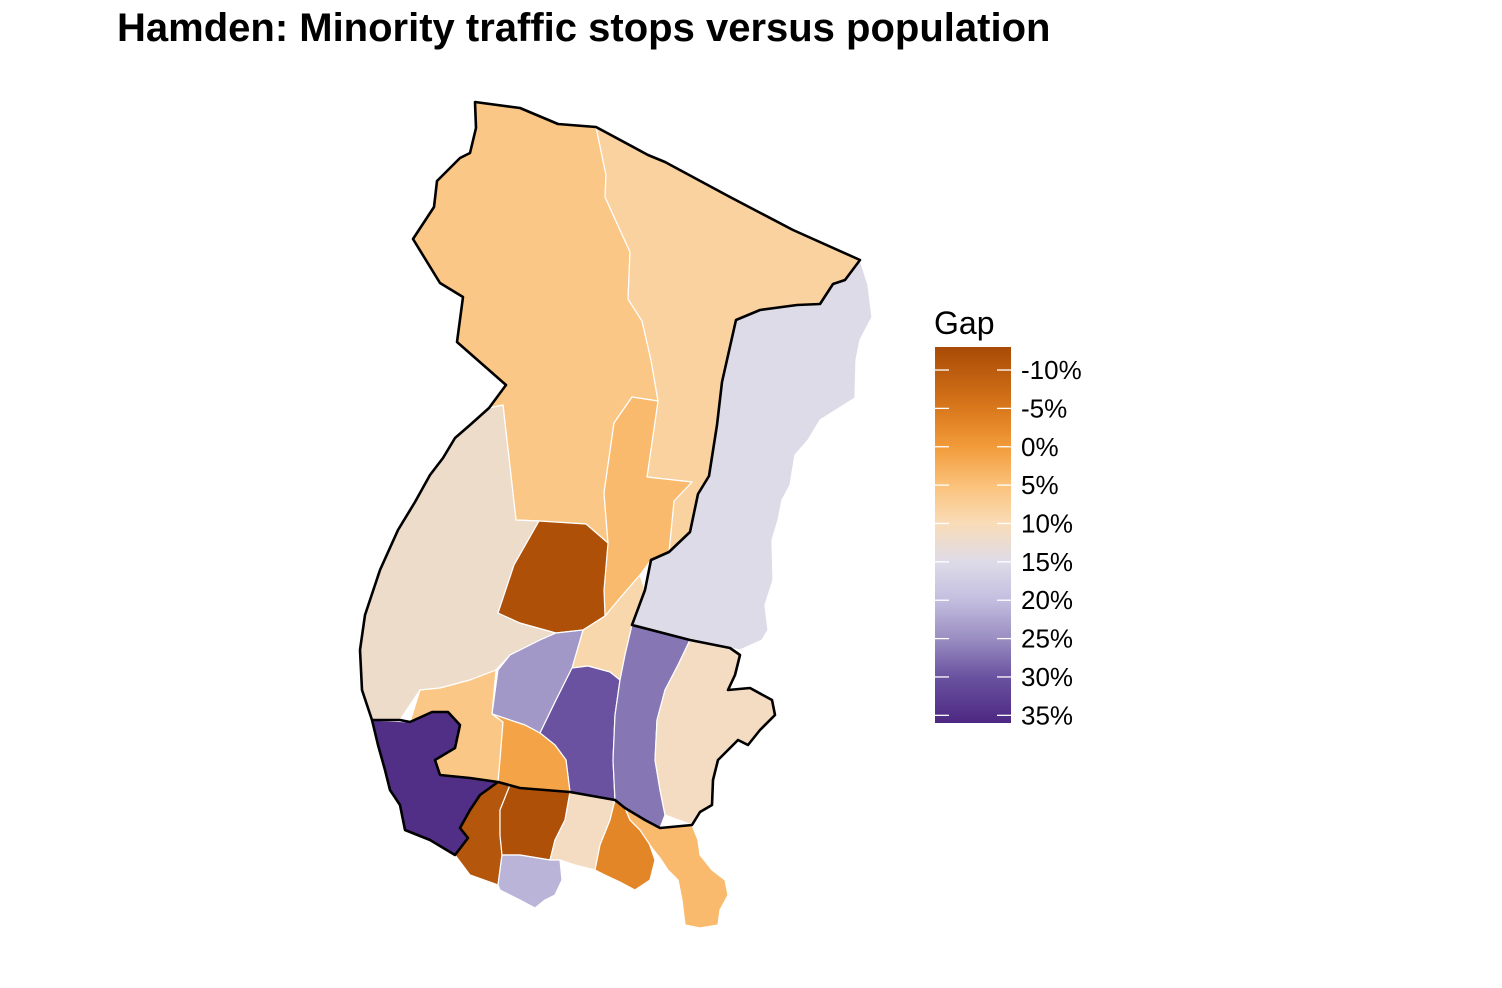 This screenshot has height=988, width=1502. I want to click on legend-tick-label: 0%, so click(1040, 447).